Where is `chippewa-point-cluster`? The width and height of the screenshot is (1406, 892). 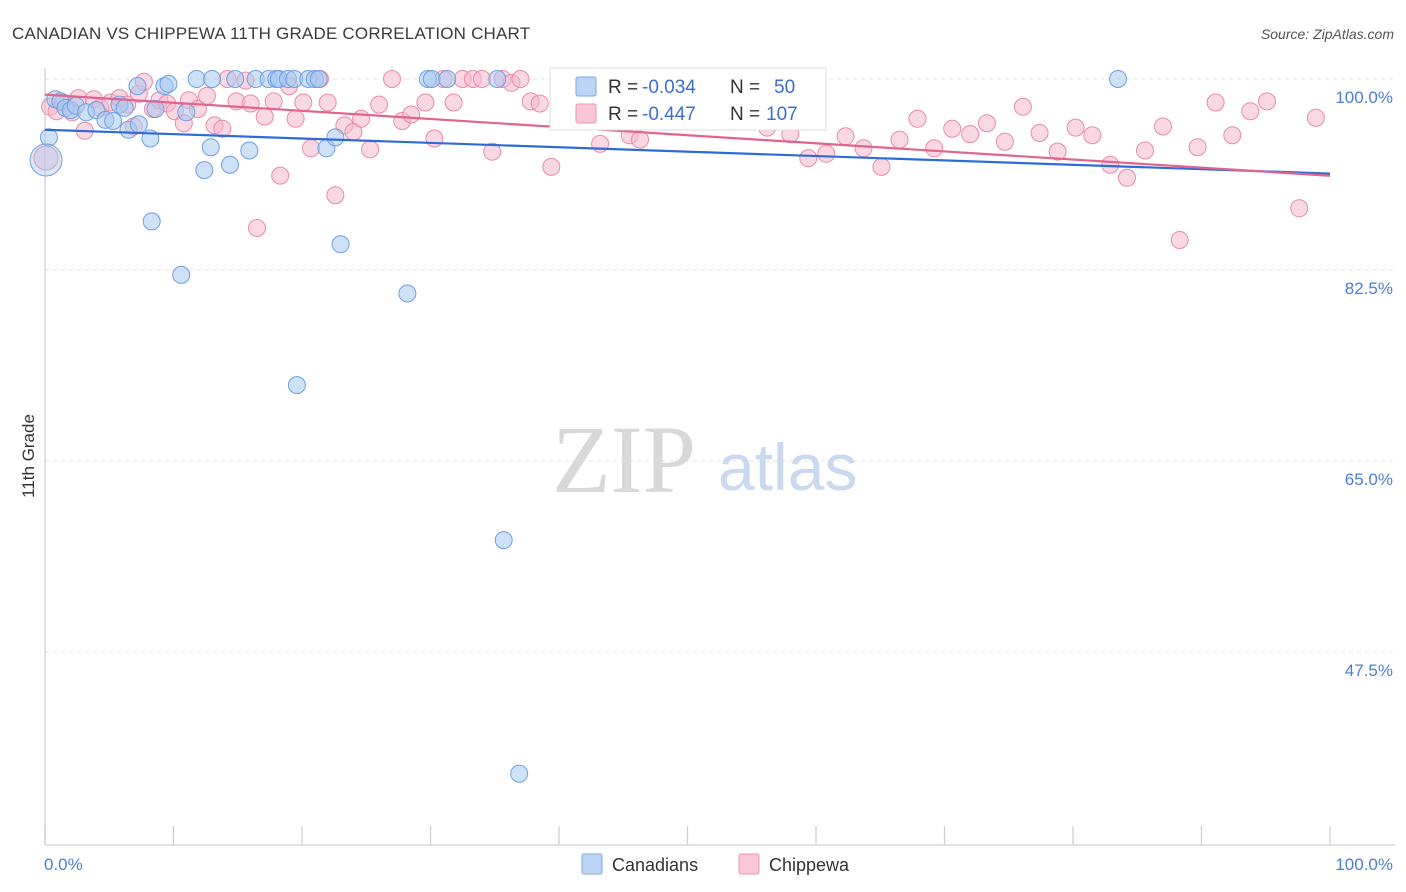
chippewa-point-cluster is located at coordinates (46, 158).